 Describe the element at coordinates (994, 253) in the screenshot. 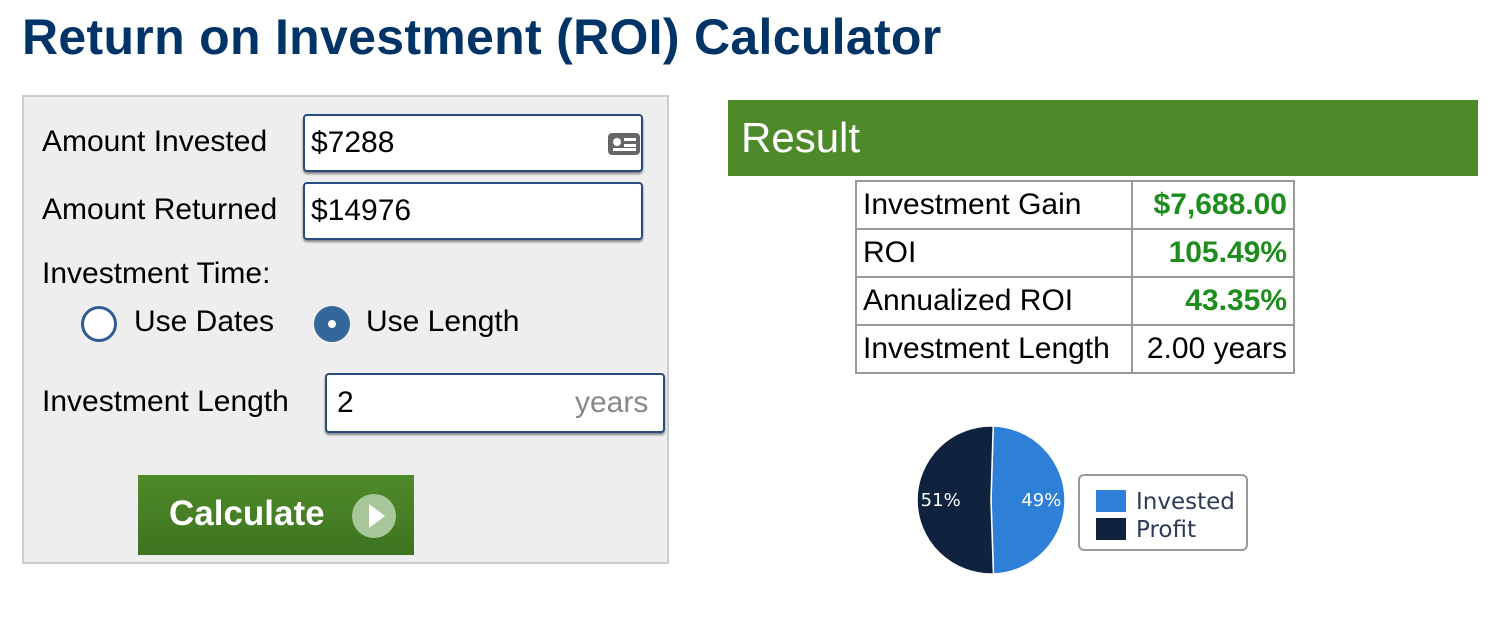

I see `roi-label: ROI` at that location.